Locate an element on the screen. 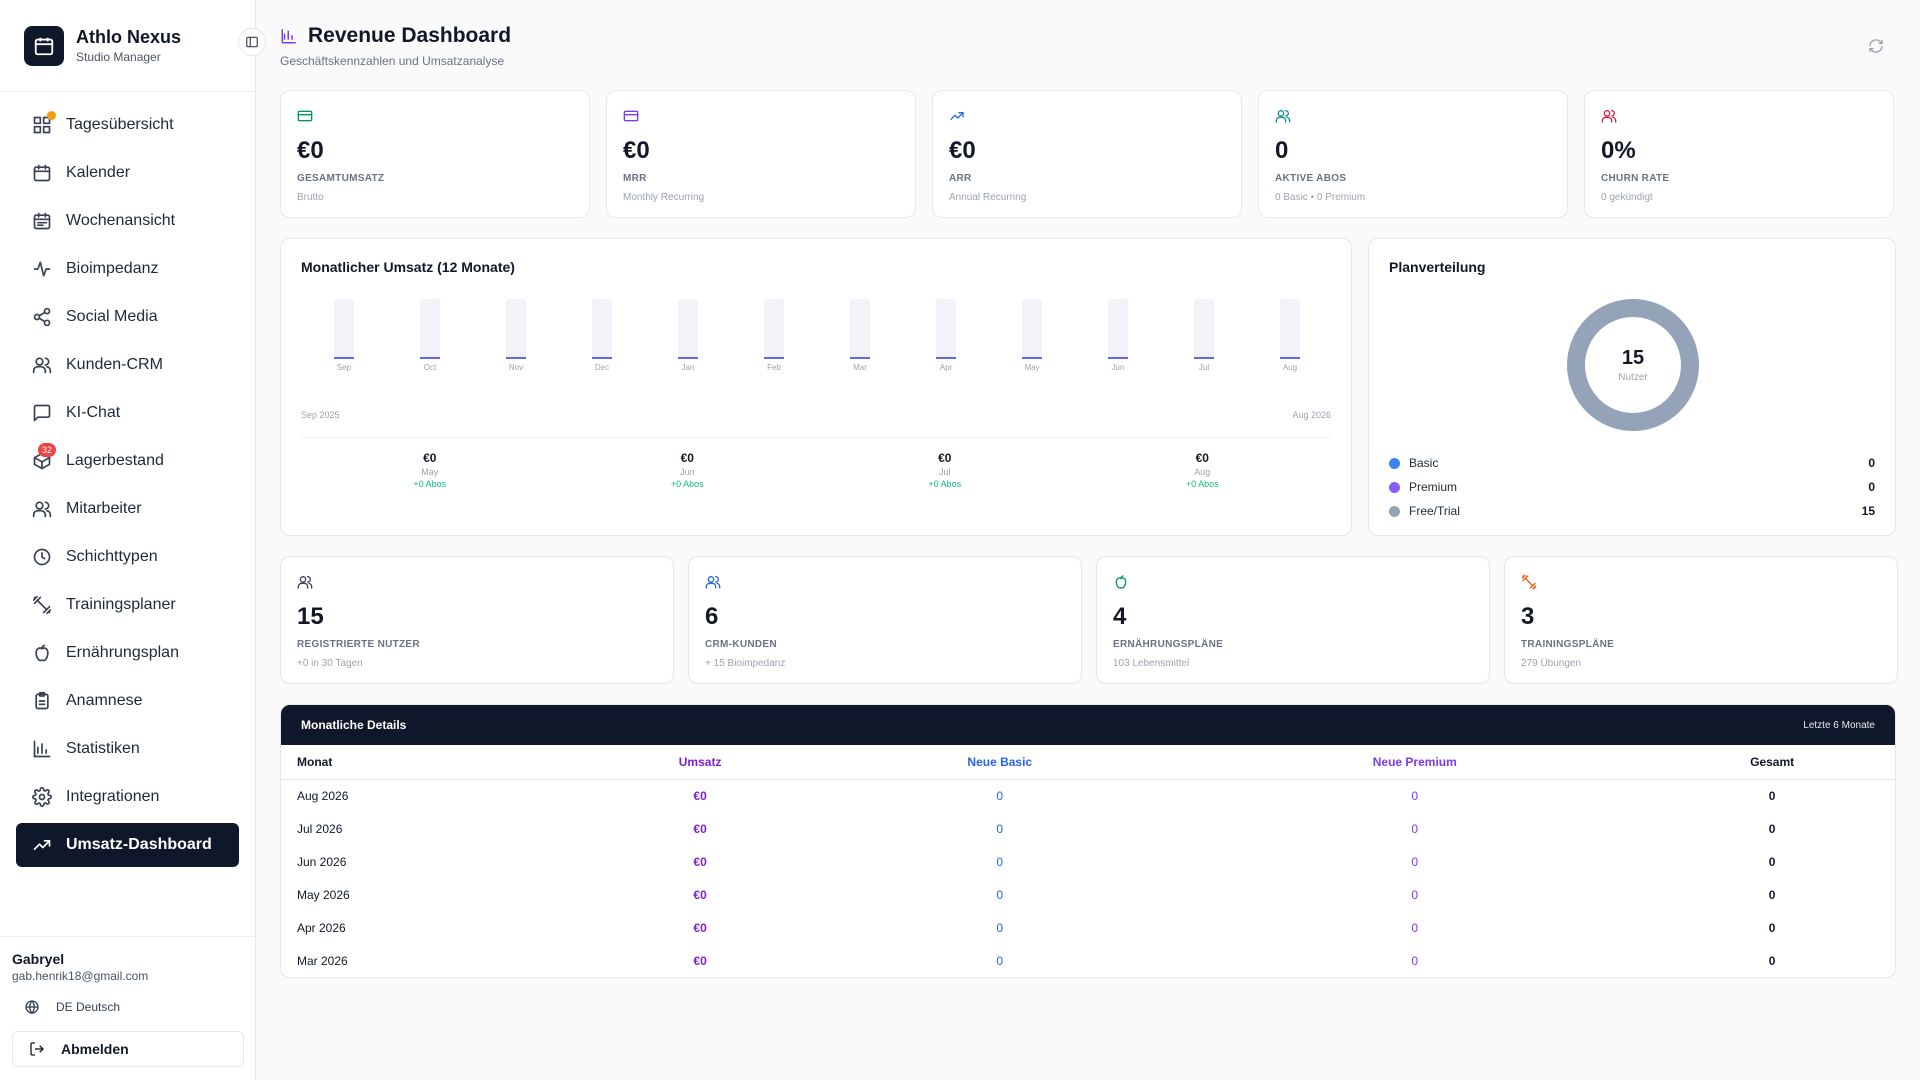 The image size is (1920, 1080). refresh-button is located at coordinates (1876, 48).